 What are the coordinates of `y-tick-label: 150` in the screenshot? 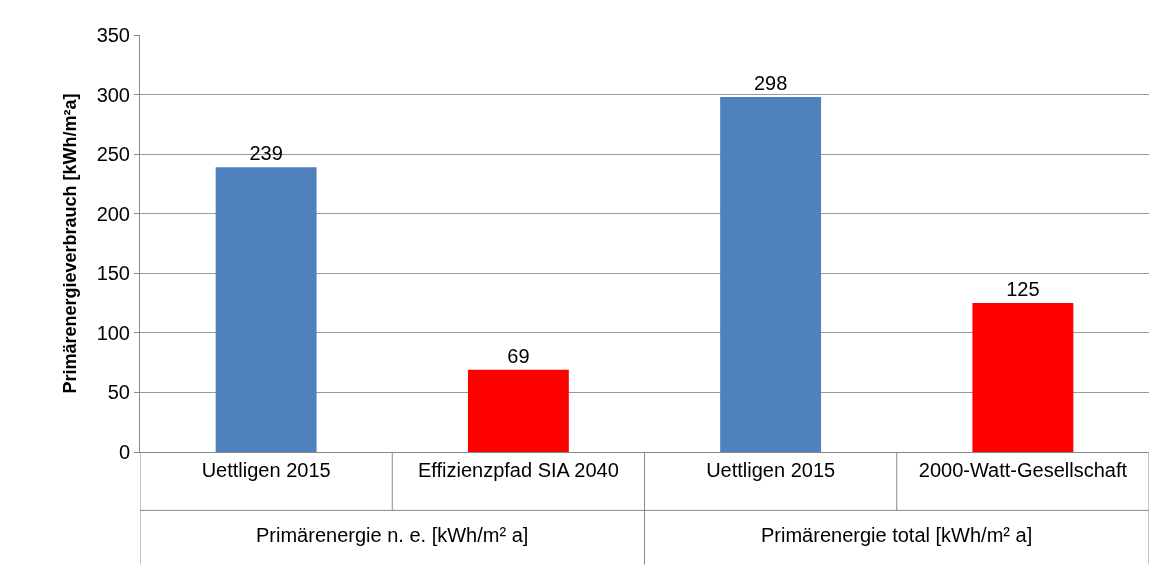 It's located at (113, 273).